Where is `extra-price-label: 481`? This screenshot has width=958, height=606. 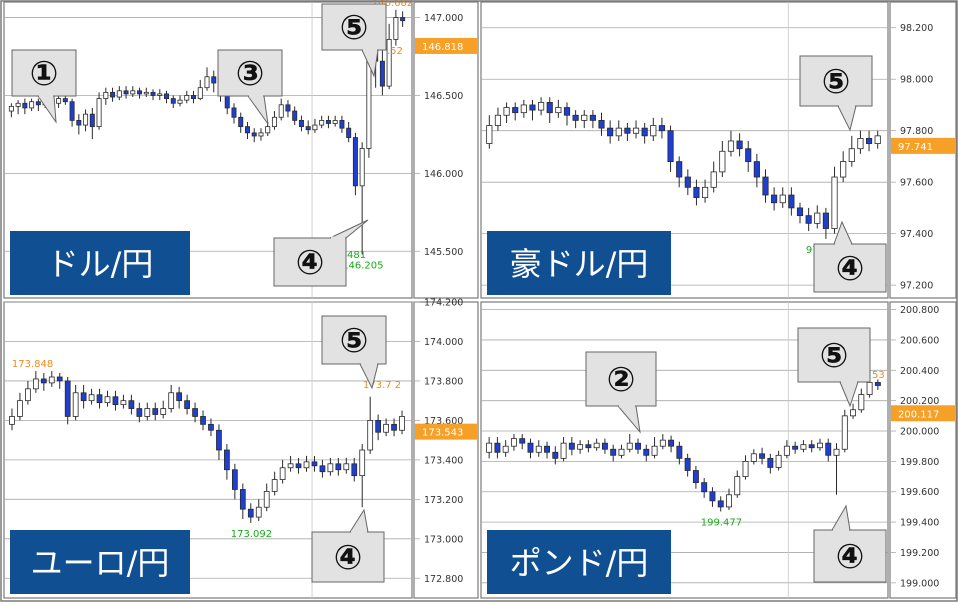
extra-price-label: 481 is located at coordinates (356, 255).